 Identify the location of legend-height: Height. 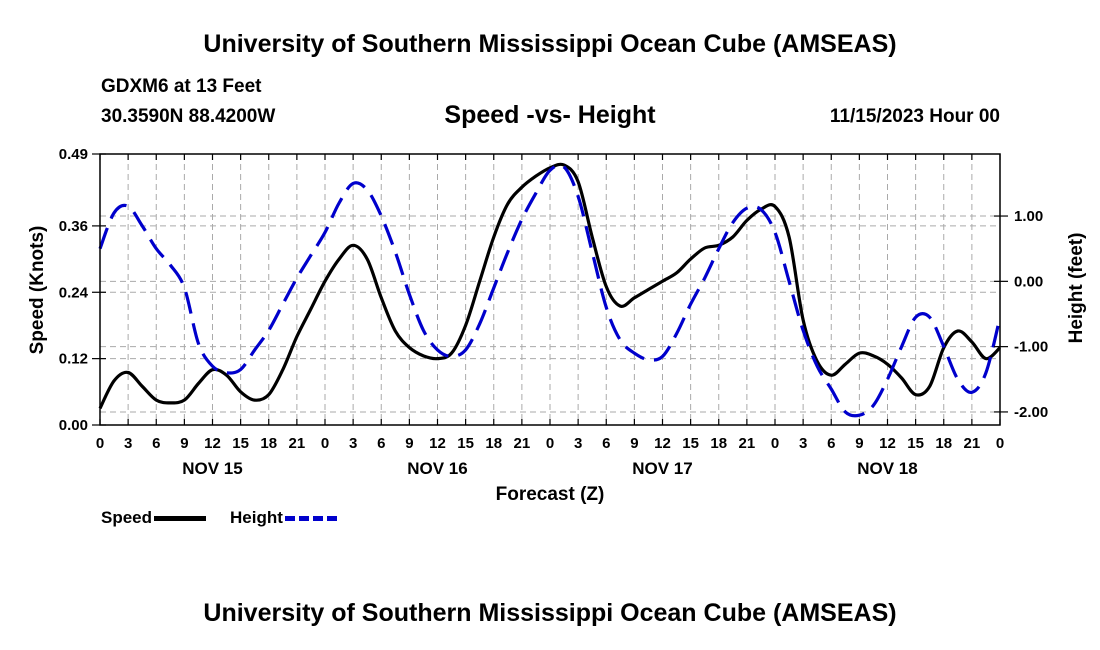
(283, 518).